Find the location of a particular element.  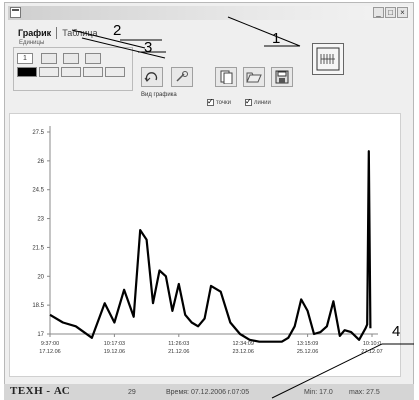

y-tick-label: 26 is located at coordinates (40, 162).